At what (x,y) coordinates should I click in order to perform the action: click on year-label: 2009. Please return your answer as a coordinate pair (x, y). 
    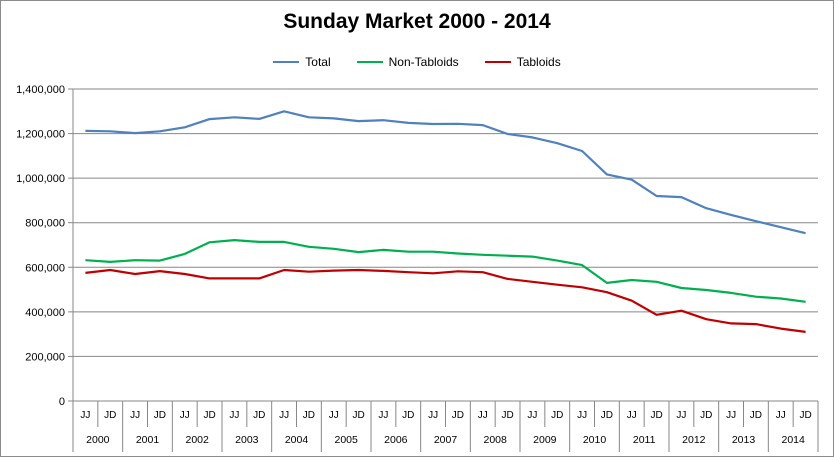
    Looking at the image, I should click on (545, 440).